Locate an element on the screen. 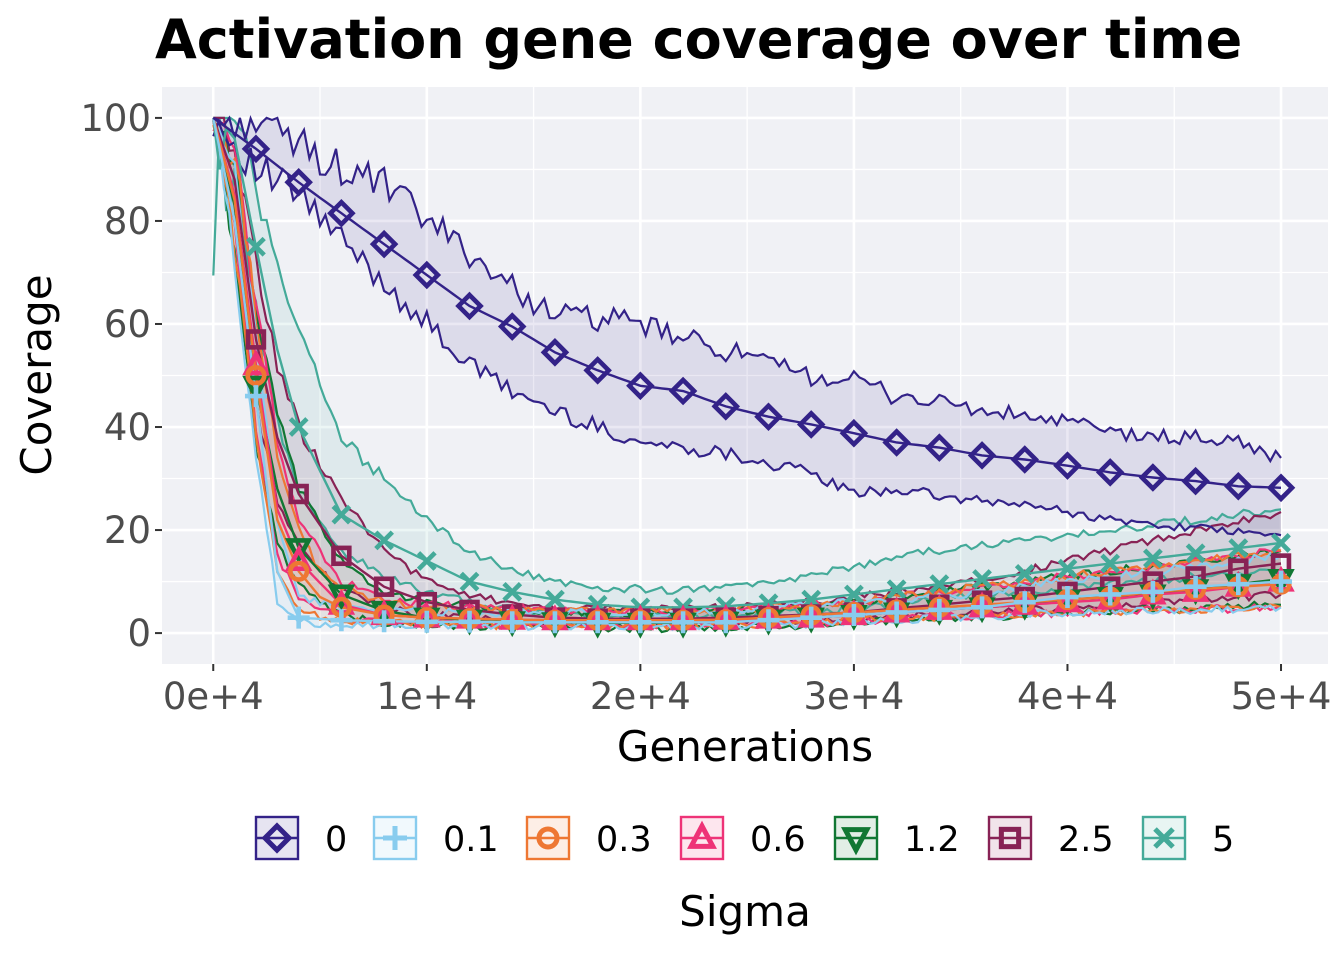 The image size is (1344, 960). x-axis: 0e+4 1e+4 2e+4 3e+4 4e+4 5e+4 is located at coordinates (747, 691).